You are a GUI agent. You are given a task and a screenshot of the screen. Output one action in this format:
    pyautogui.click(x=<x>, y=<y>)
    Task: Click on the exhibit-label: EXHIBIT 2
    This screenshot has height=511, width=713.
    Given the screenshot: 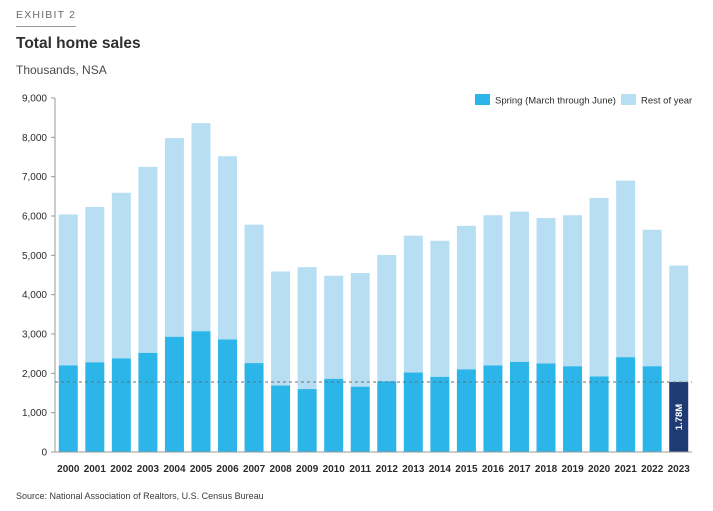 What is the action you would take?
    pyautogui.click(x=46, y=15)
    